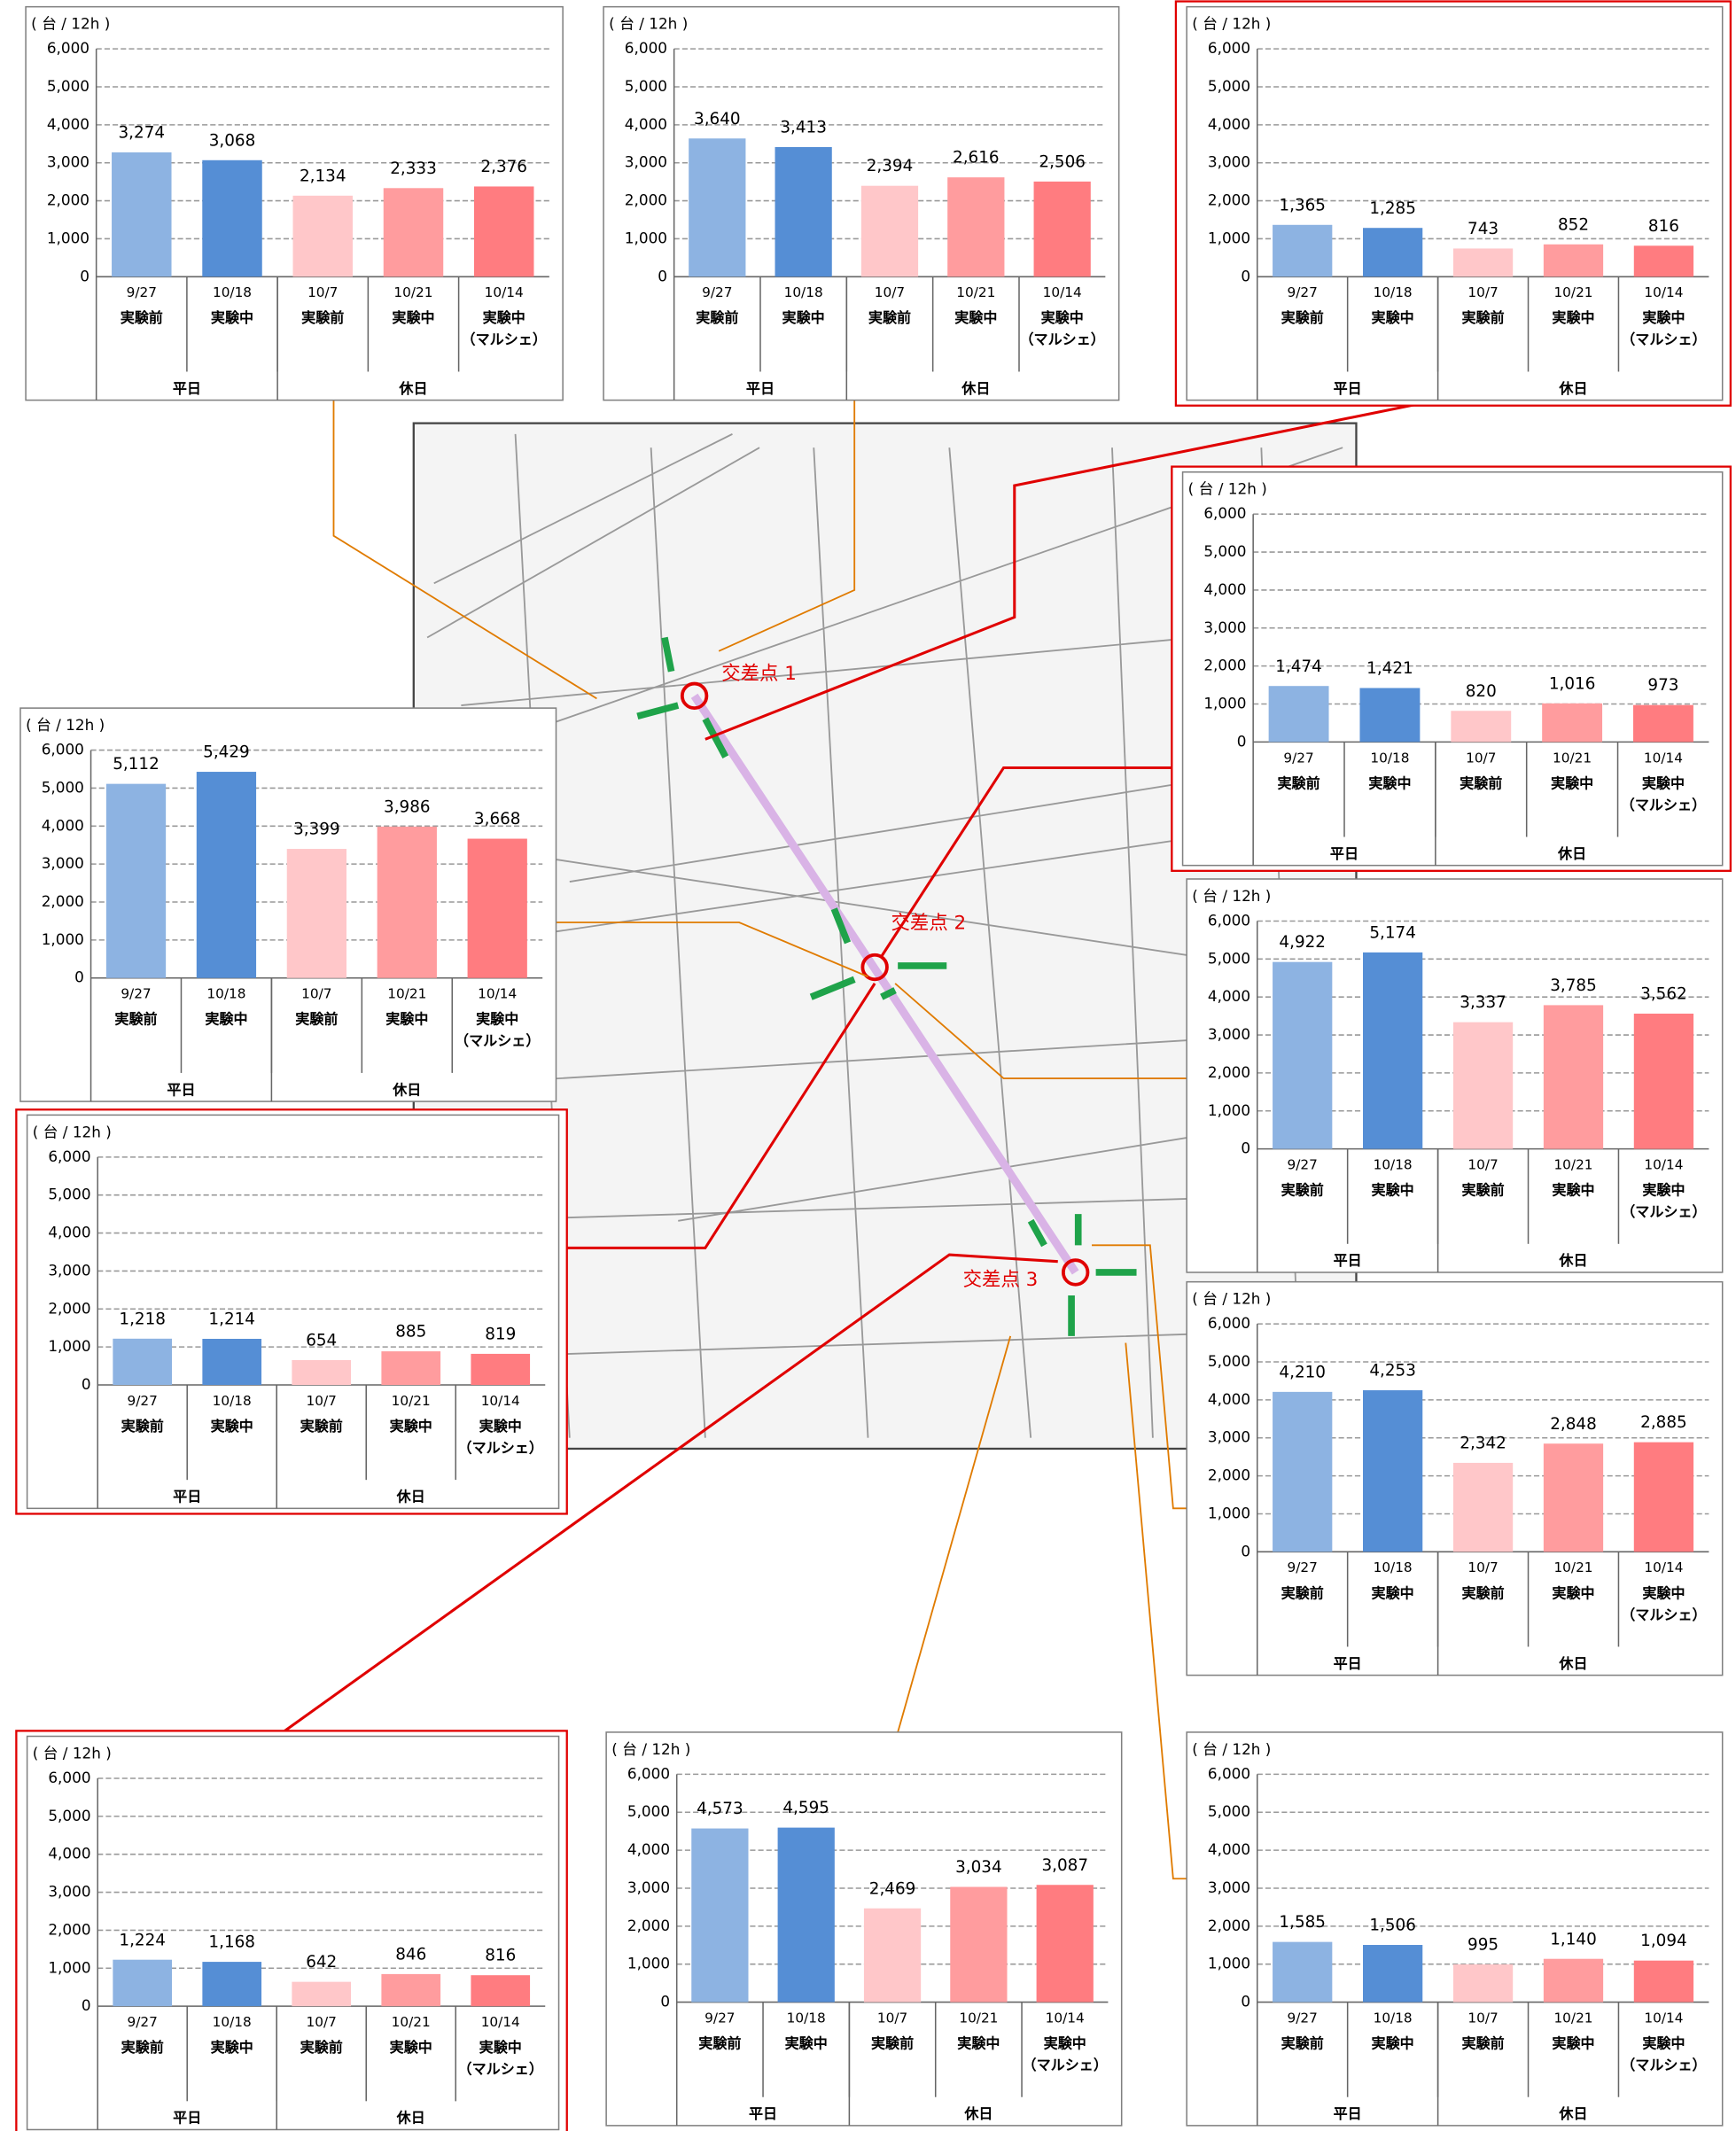 The height and width of the screenshot is (2131, 1736). I want to click on value-label: 3,034, so click(978, 1867).